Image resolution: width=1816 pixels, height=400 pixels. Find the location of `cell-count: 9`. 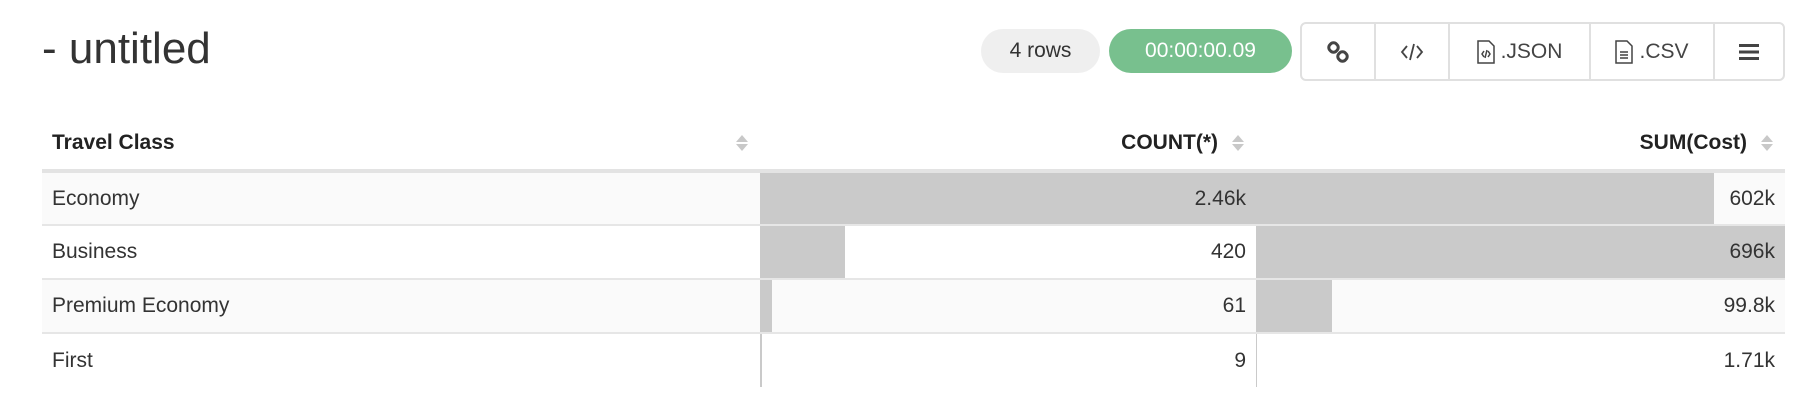

cell-count: 9 is located at coordinates (1008, 360).